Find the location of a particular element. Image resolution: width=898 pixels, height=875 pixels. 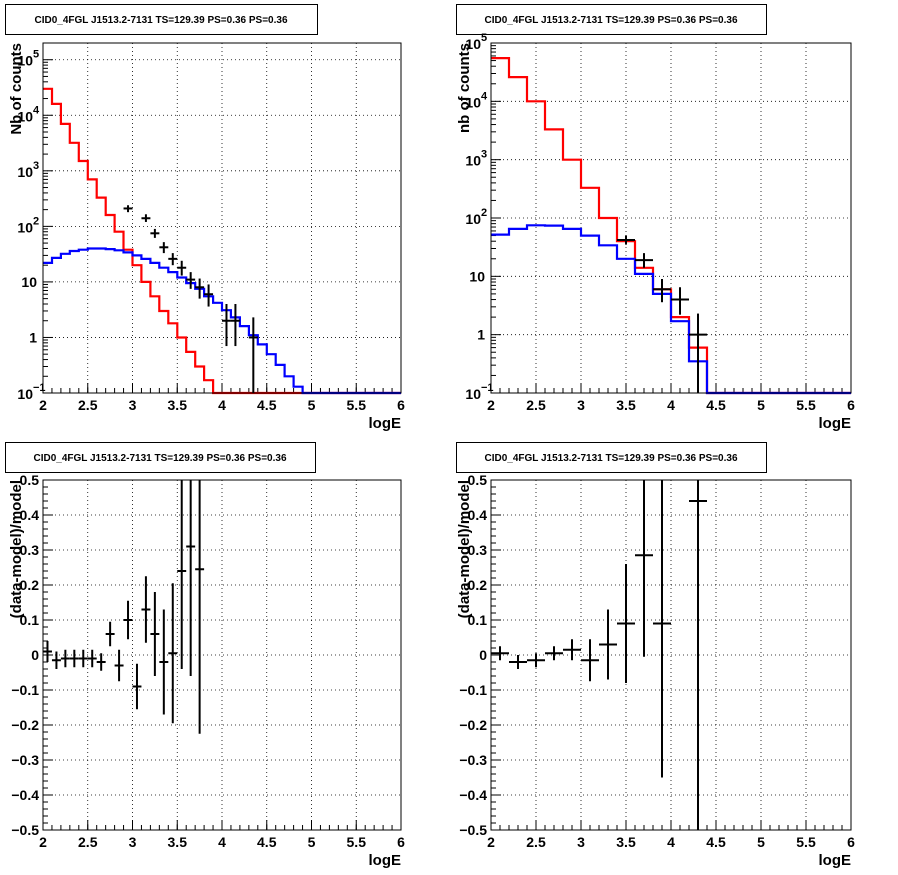

y-tick-label: −0.1 is located at coordinates (473, 690).